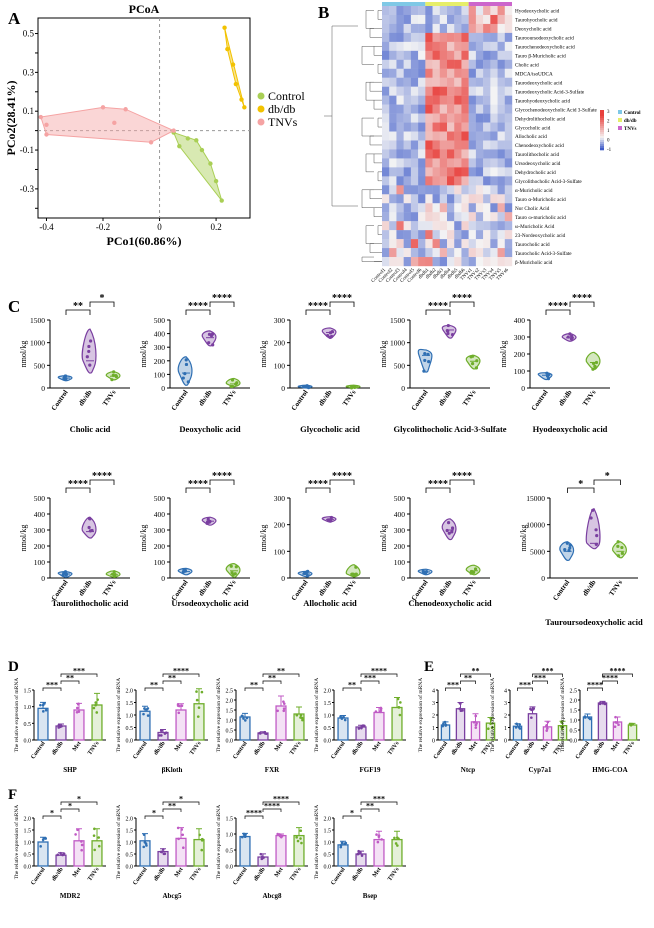  What do you see at coordinates (379, 799) in the screenshot?
I see `bar-sig-label: ***` at bounding box center [379, 799].